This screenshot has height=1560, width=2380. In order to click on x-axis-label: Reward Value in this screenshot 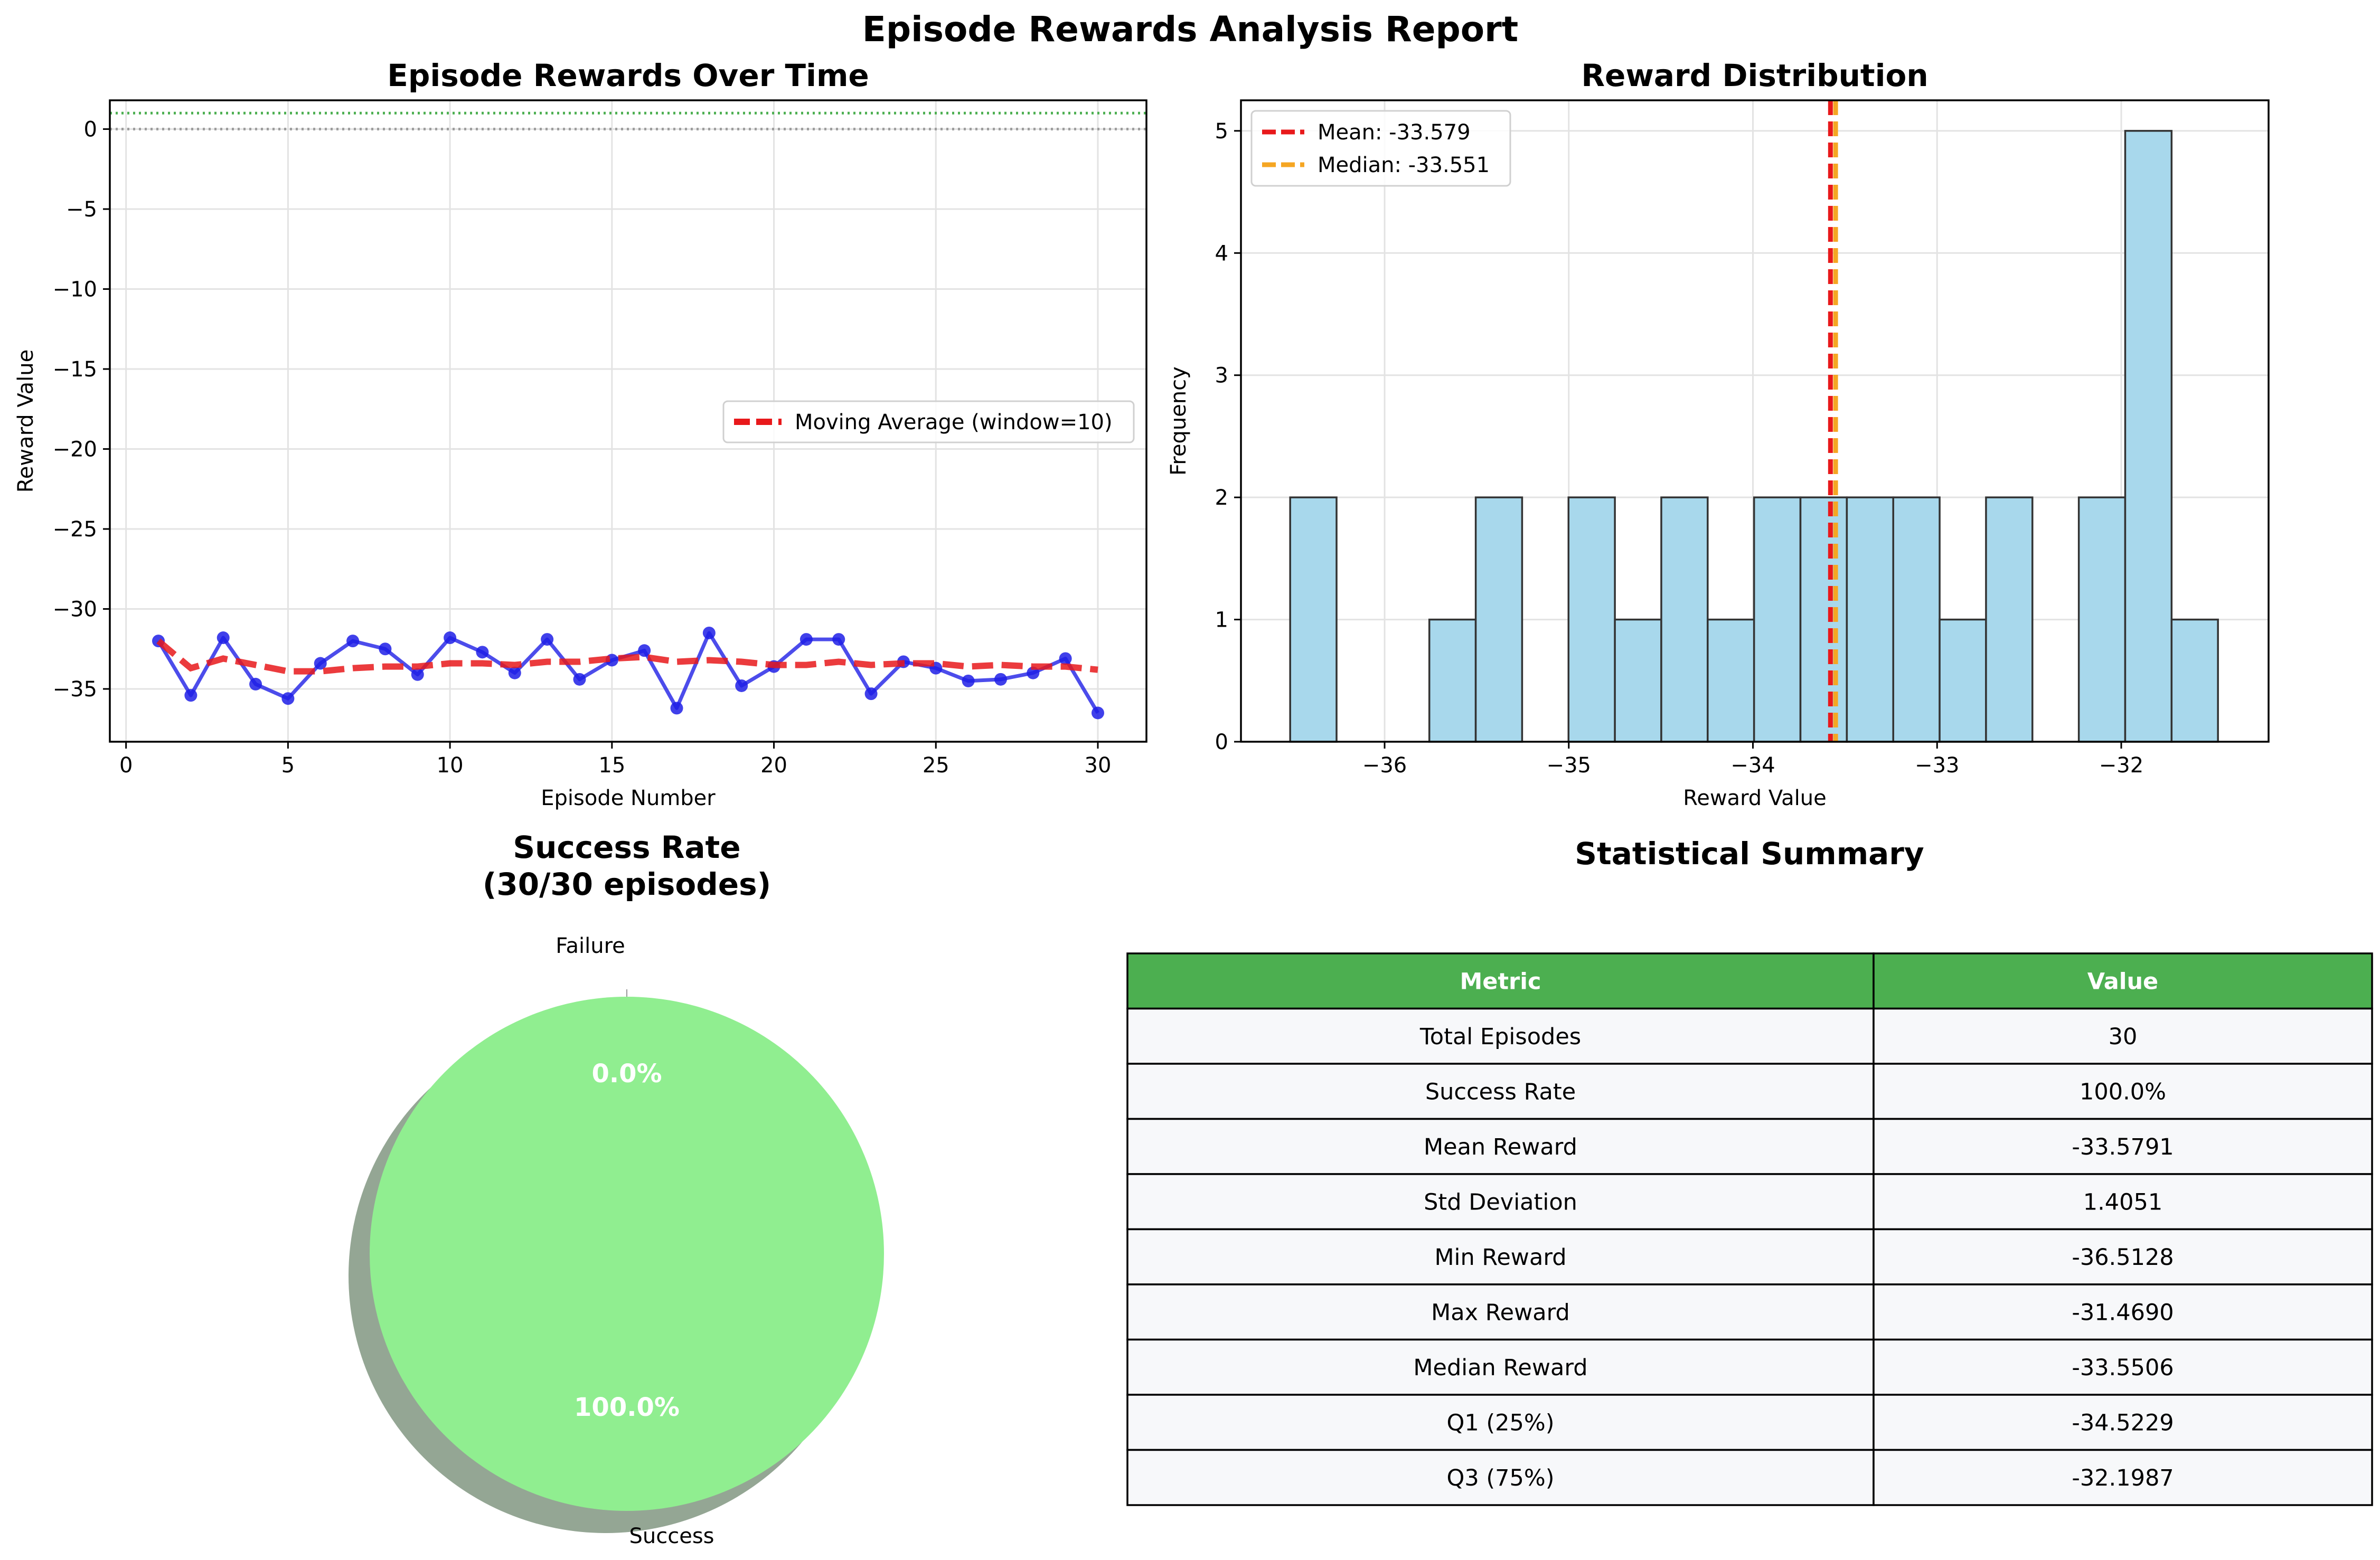, I will do `click(1755, 798)`.